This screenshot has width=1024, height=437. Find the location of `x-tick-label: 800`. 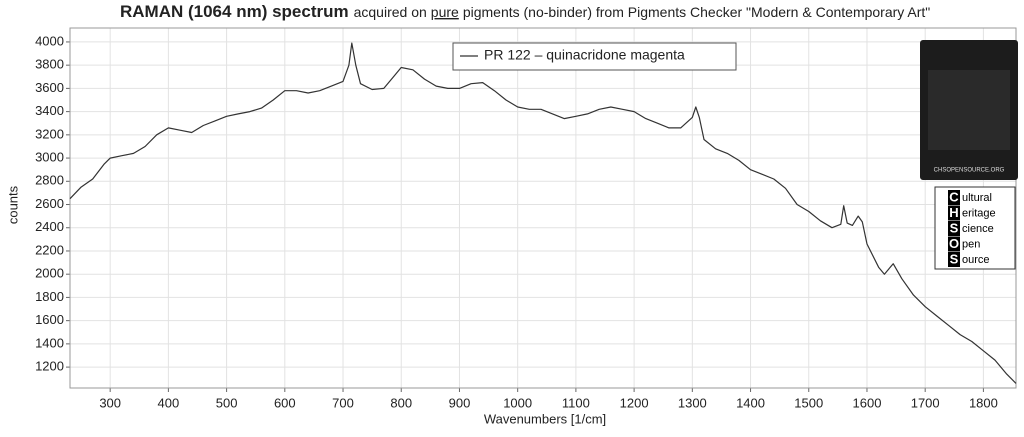

x-tick-label: 800 is located at coordinates (401, 402).